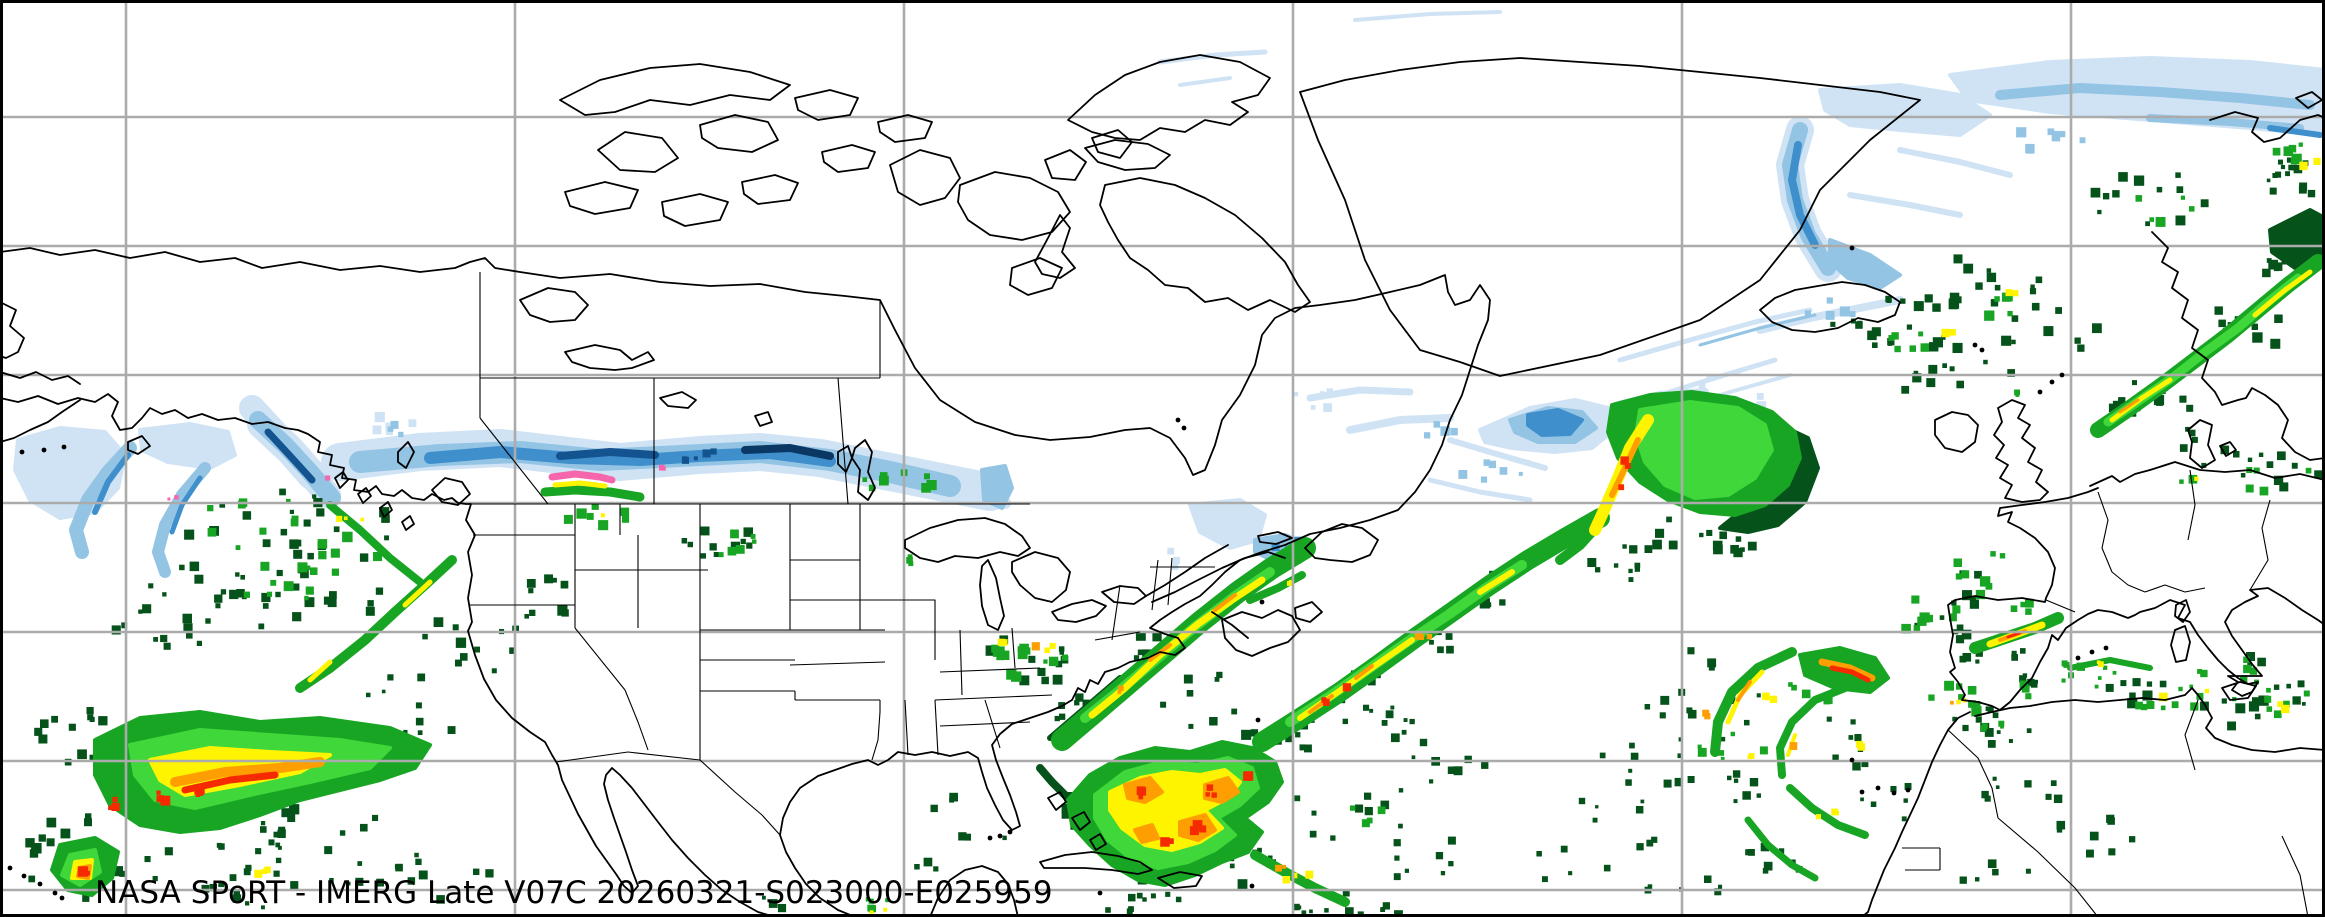  I want to click on precip-band-s2, so click(181, 520).